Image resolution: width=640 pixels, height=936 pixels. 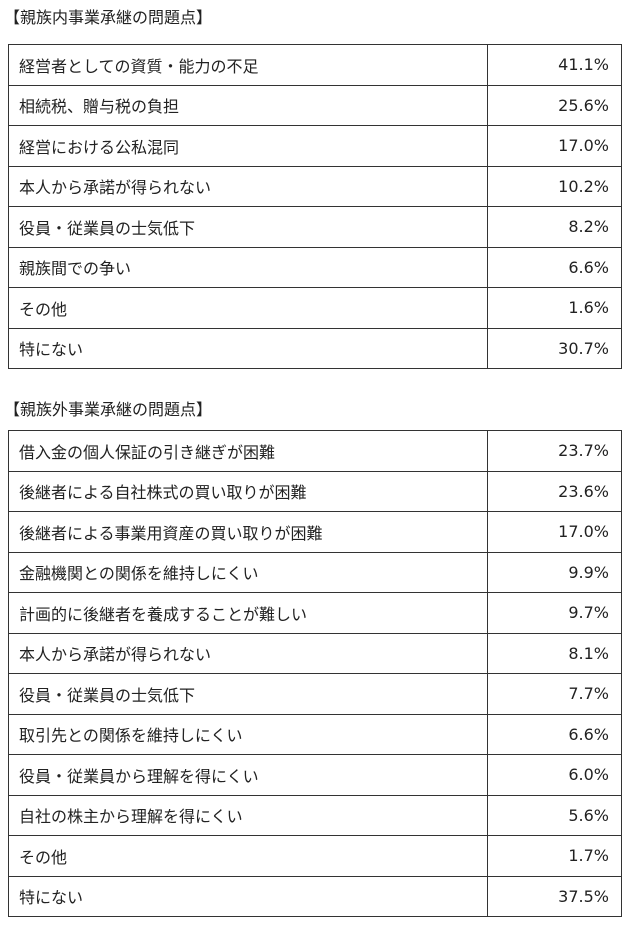 I want to click on table-row: 本人から承諾が得られない 10.2%, so click(x=315, y=186).